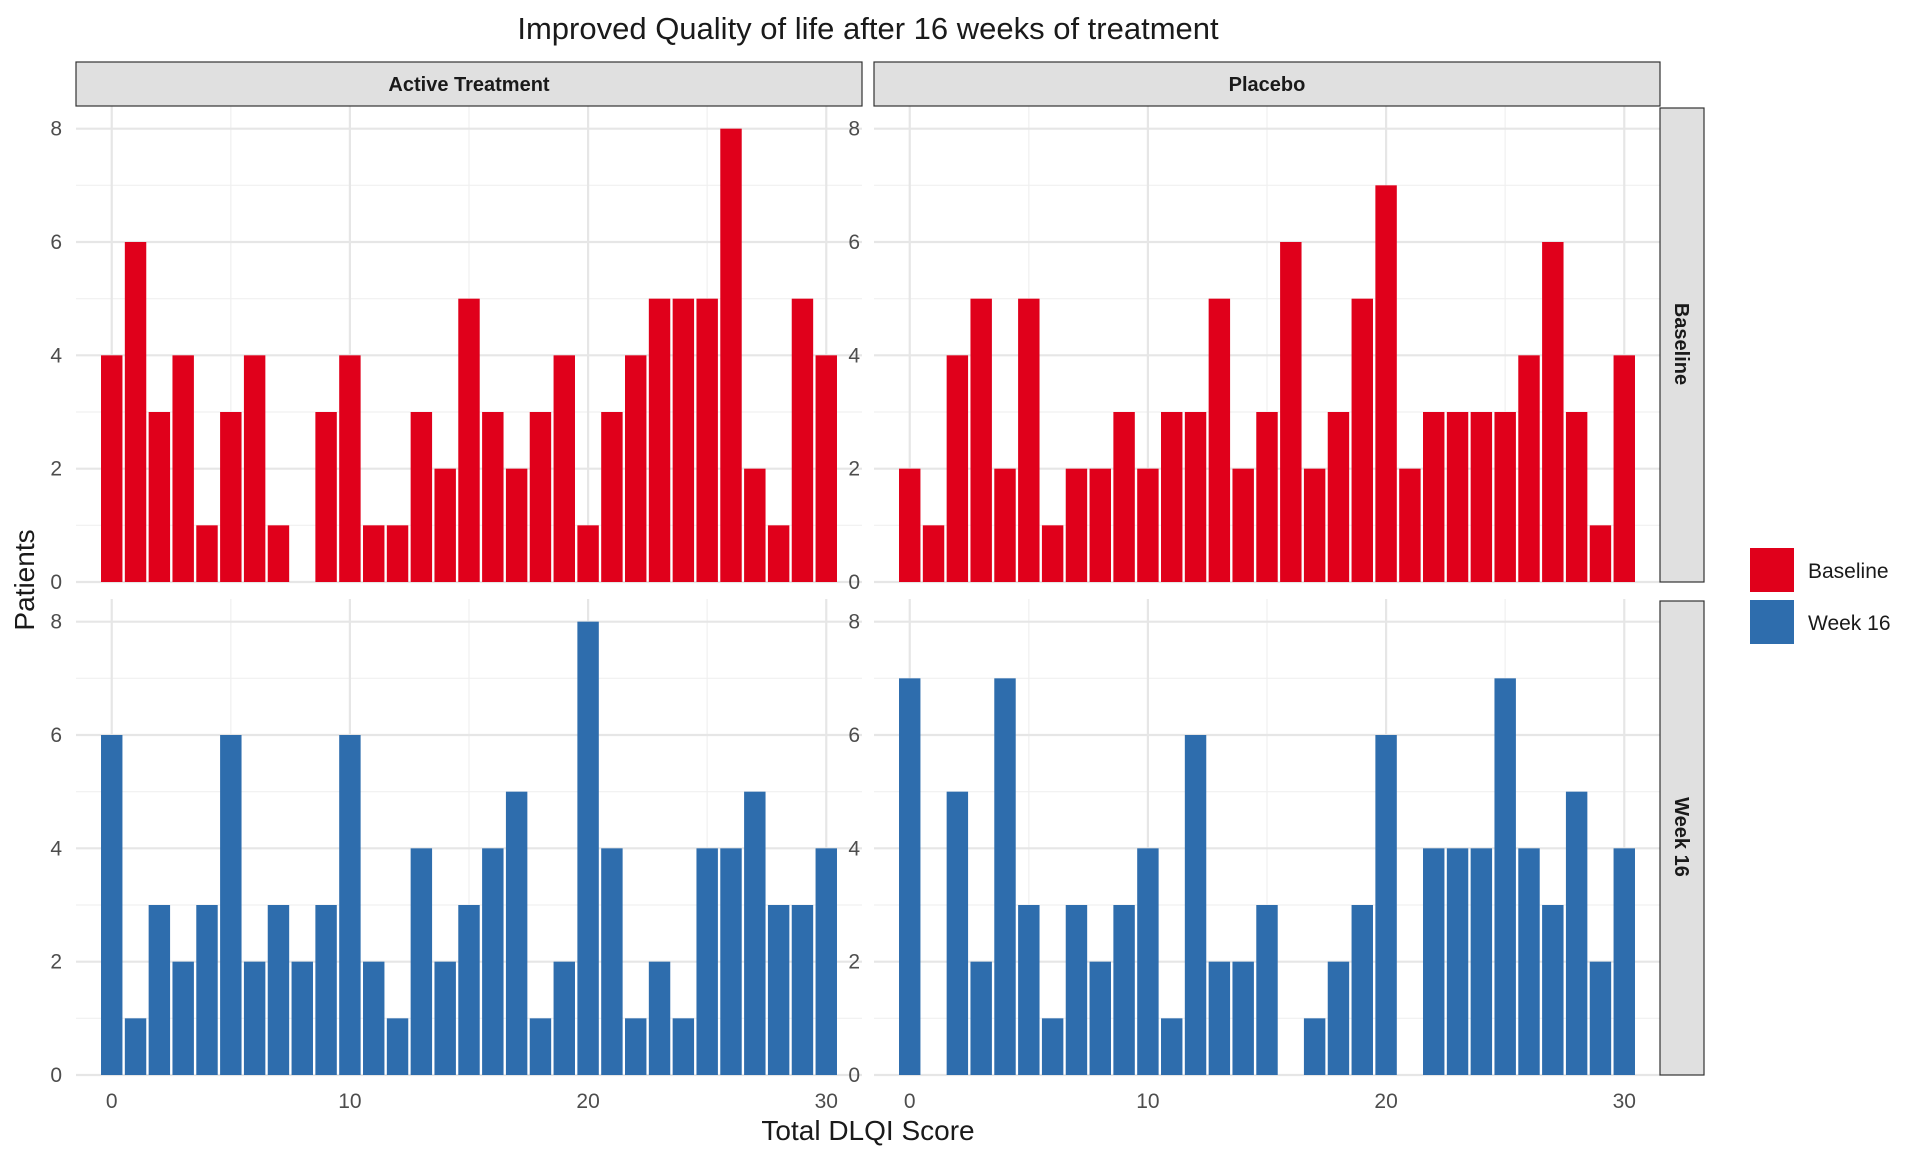 The height and width of the screenshot is (1152, 1920). What do you see at coordinates (1849, 623) in the screenshot?
I see `legend-label: Week 16` at bounding box center [1849, 623].